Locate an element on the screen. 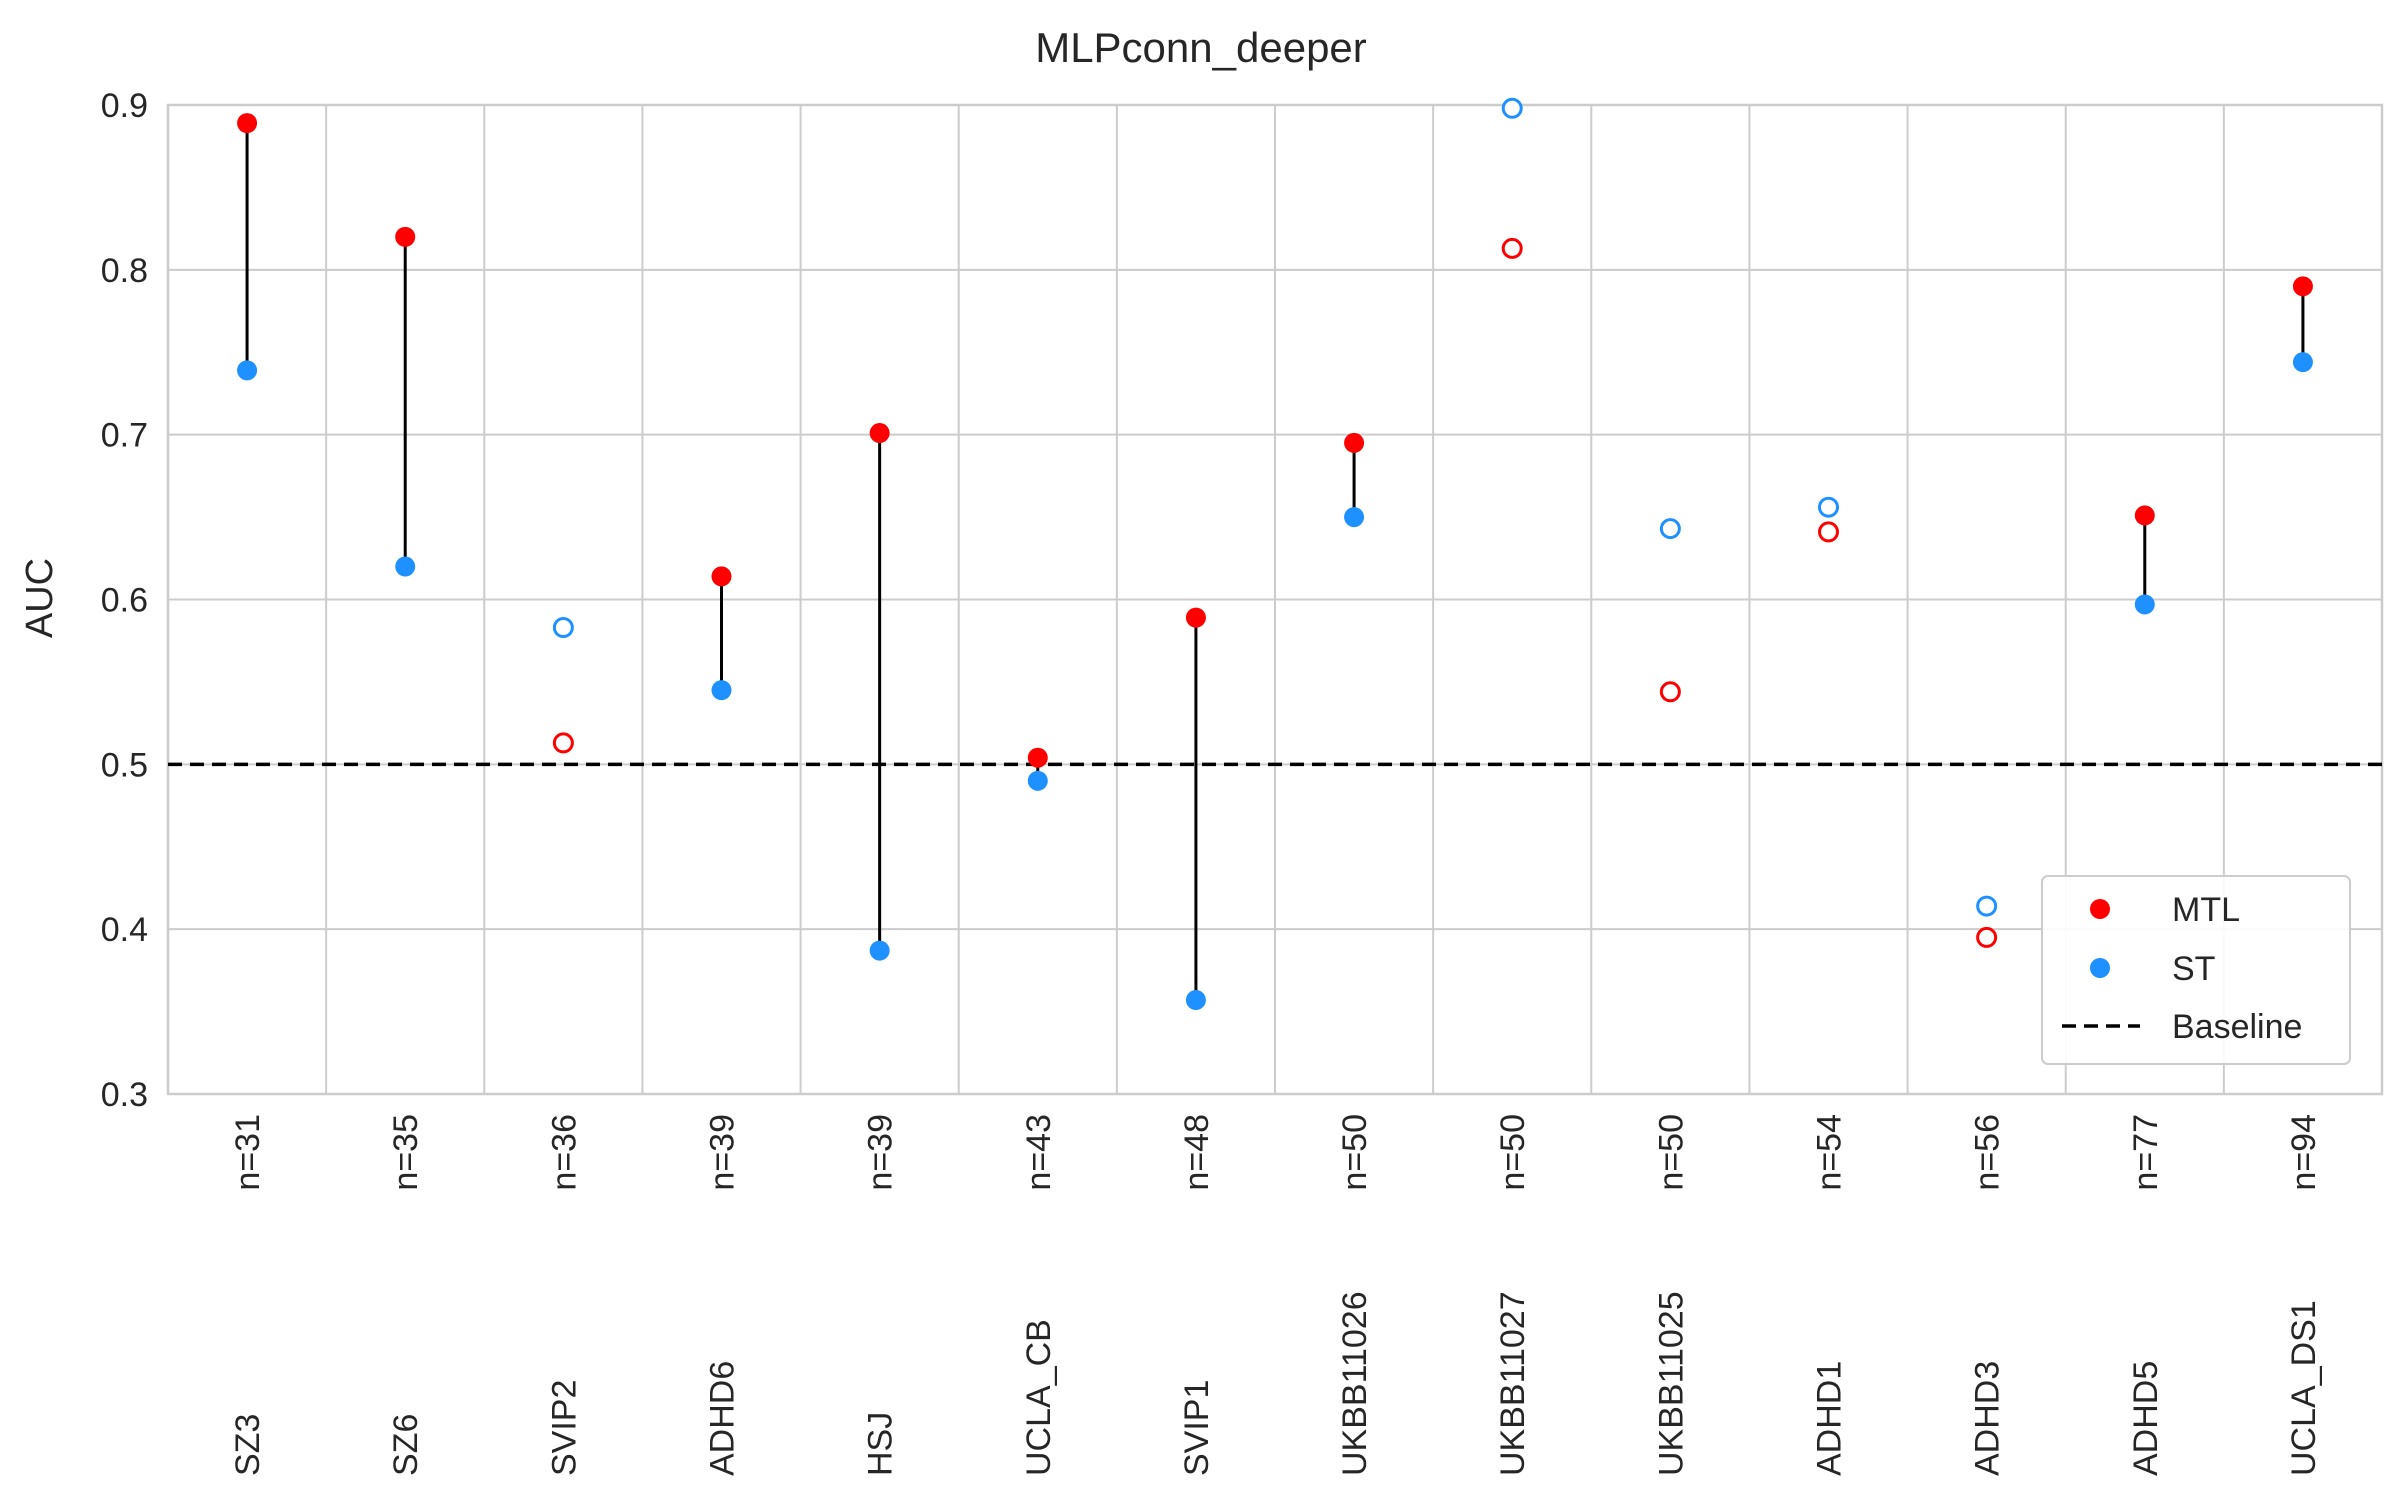  x-tick-sample-size: n=54 is located at coordinates (1830, 1152).